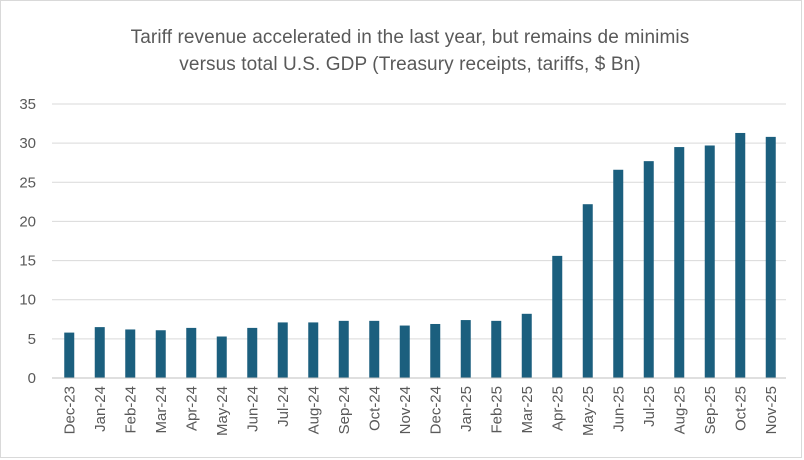 Image resolution: width=804 pixels, height=460 pixels. I want to click on x-tick-label: Jul-24, so click(283, 406).